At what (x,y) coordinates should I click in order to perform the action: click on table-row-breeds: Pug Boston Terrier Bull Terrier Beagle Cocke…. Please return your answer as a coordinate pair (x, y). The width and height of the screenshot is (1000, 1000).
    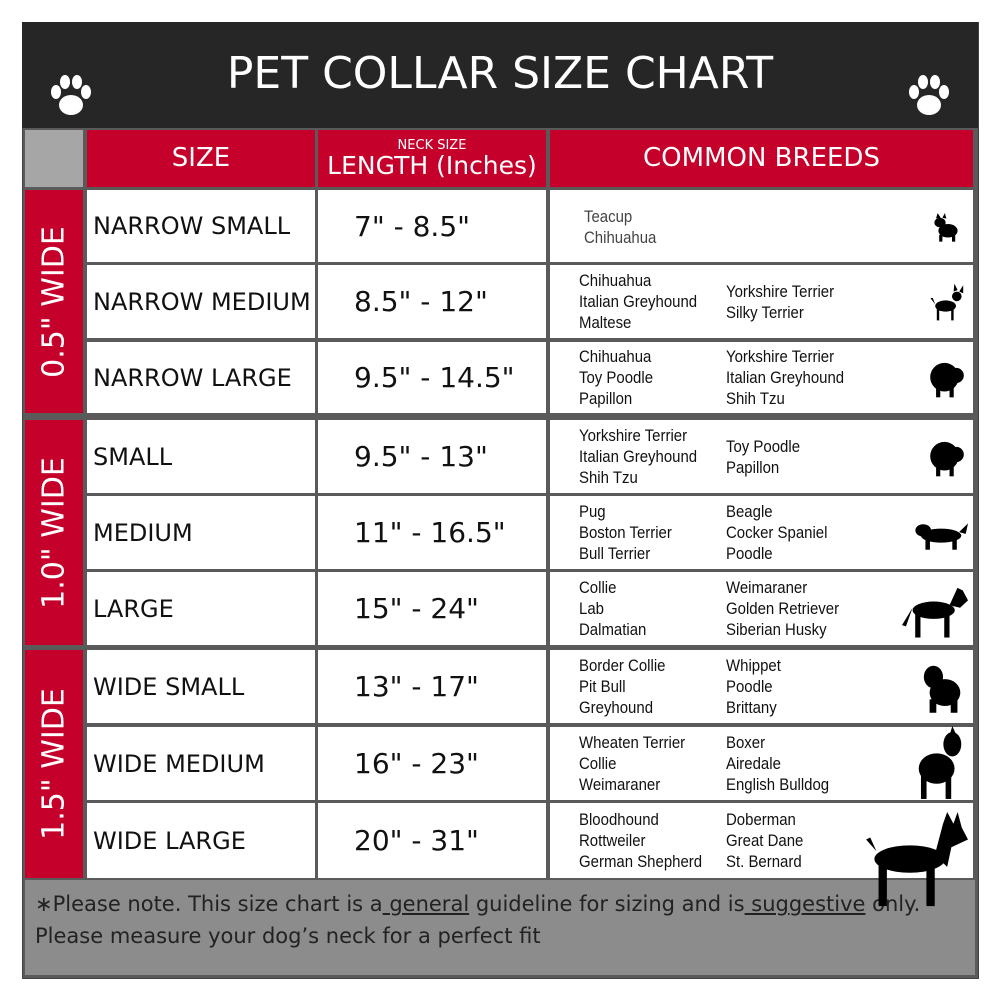
    Looking at the image, I should click on (761, 532).